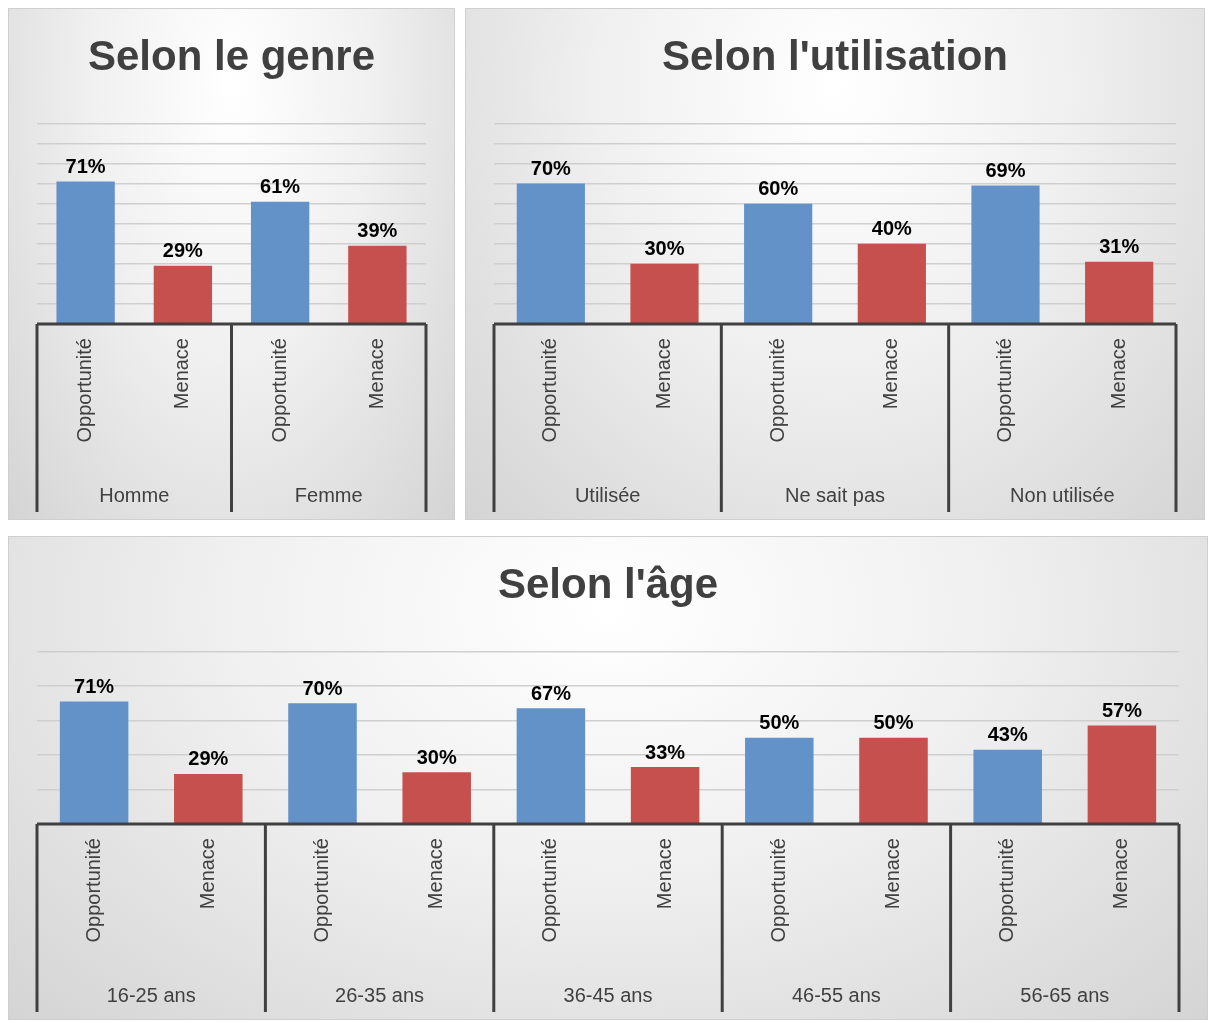  What do you see at coordinates (1122, 710) in the screenshot?
I see `data-label: 57%` at bounding box center [1122, 710].